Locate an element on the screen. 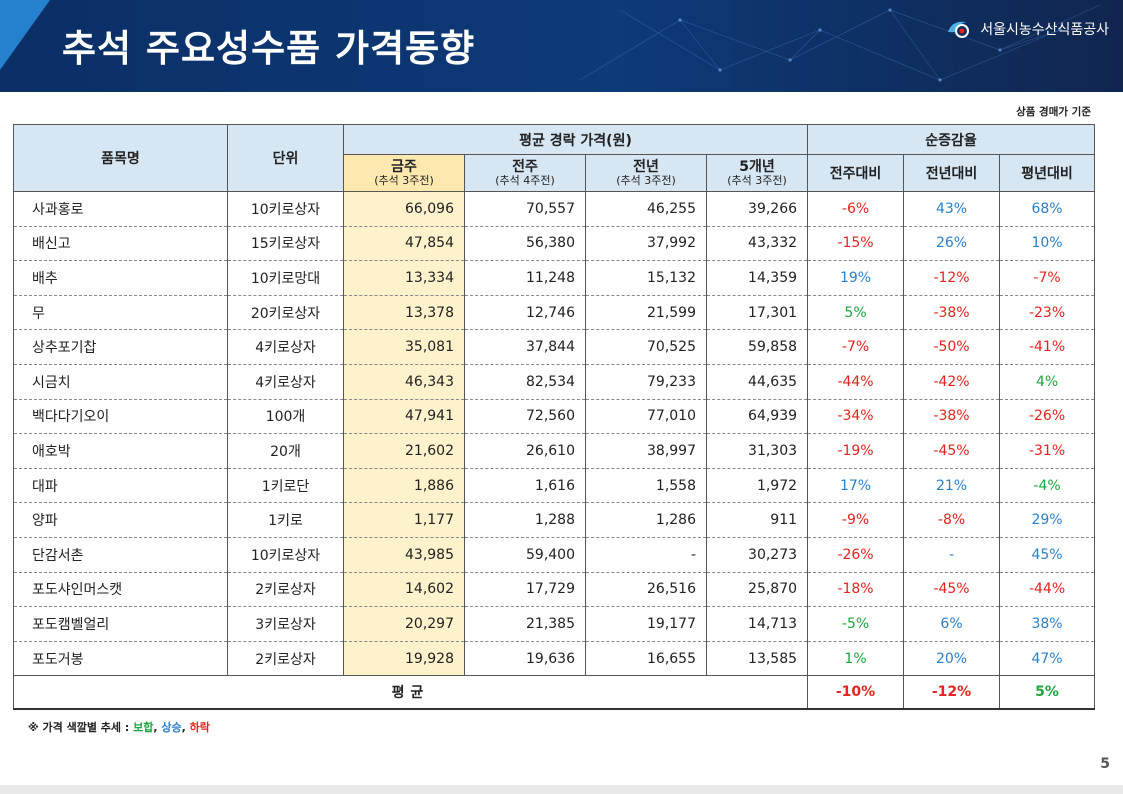 The width and height of the screenshot is (1123, 794). rate-vs-last-week: -26% is located at coordinates (856, 554).